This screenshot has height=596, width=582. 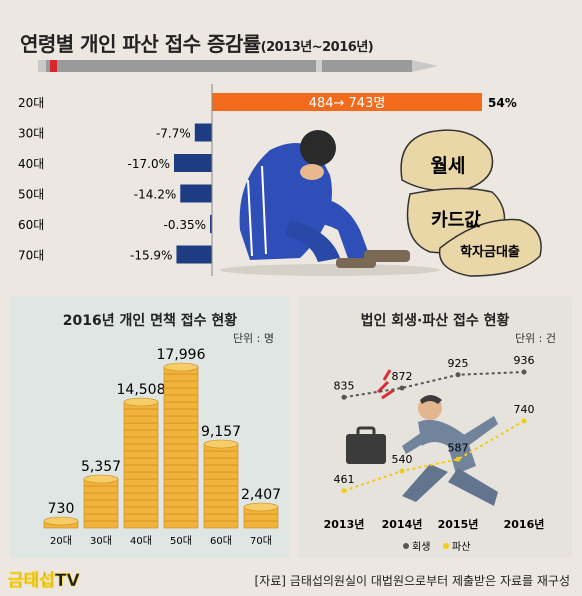 I want to click on data-label: 587, so click(x=458, y=447).